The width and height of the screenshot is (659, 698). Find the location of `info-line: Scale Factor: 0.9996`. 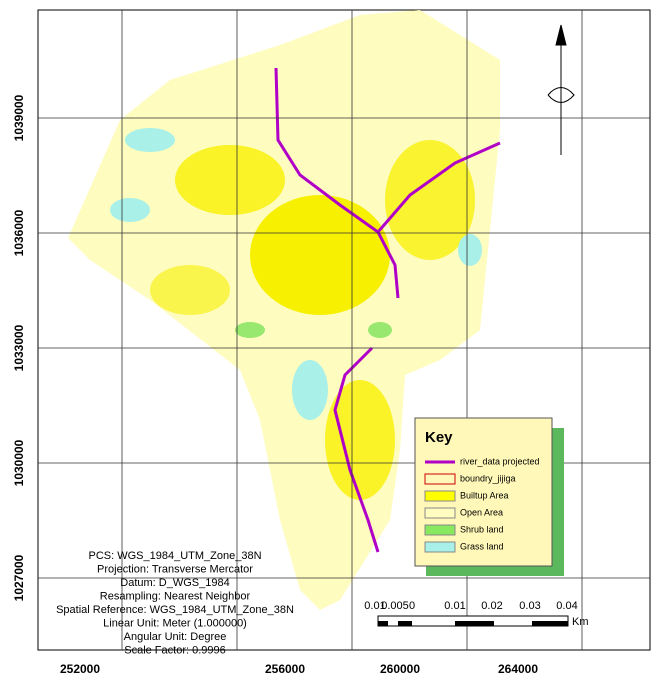

info-line: Scale Factor: 0.9996 is located at coordinates (175, 650).